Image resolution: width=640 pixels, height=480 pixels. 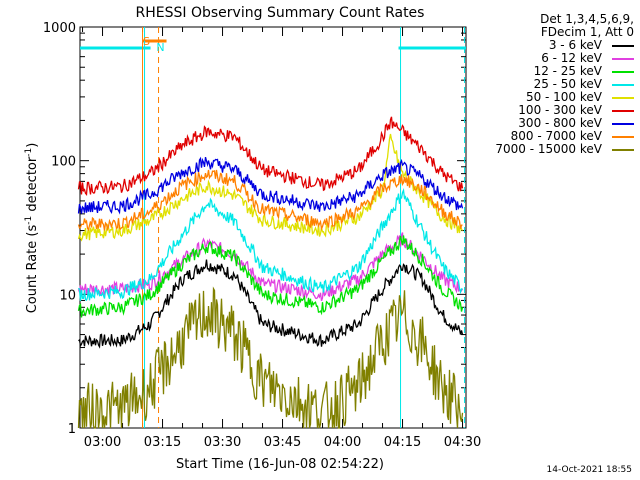 I want to click on x-tick-label: 03:30, so click(x=222, y=442).